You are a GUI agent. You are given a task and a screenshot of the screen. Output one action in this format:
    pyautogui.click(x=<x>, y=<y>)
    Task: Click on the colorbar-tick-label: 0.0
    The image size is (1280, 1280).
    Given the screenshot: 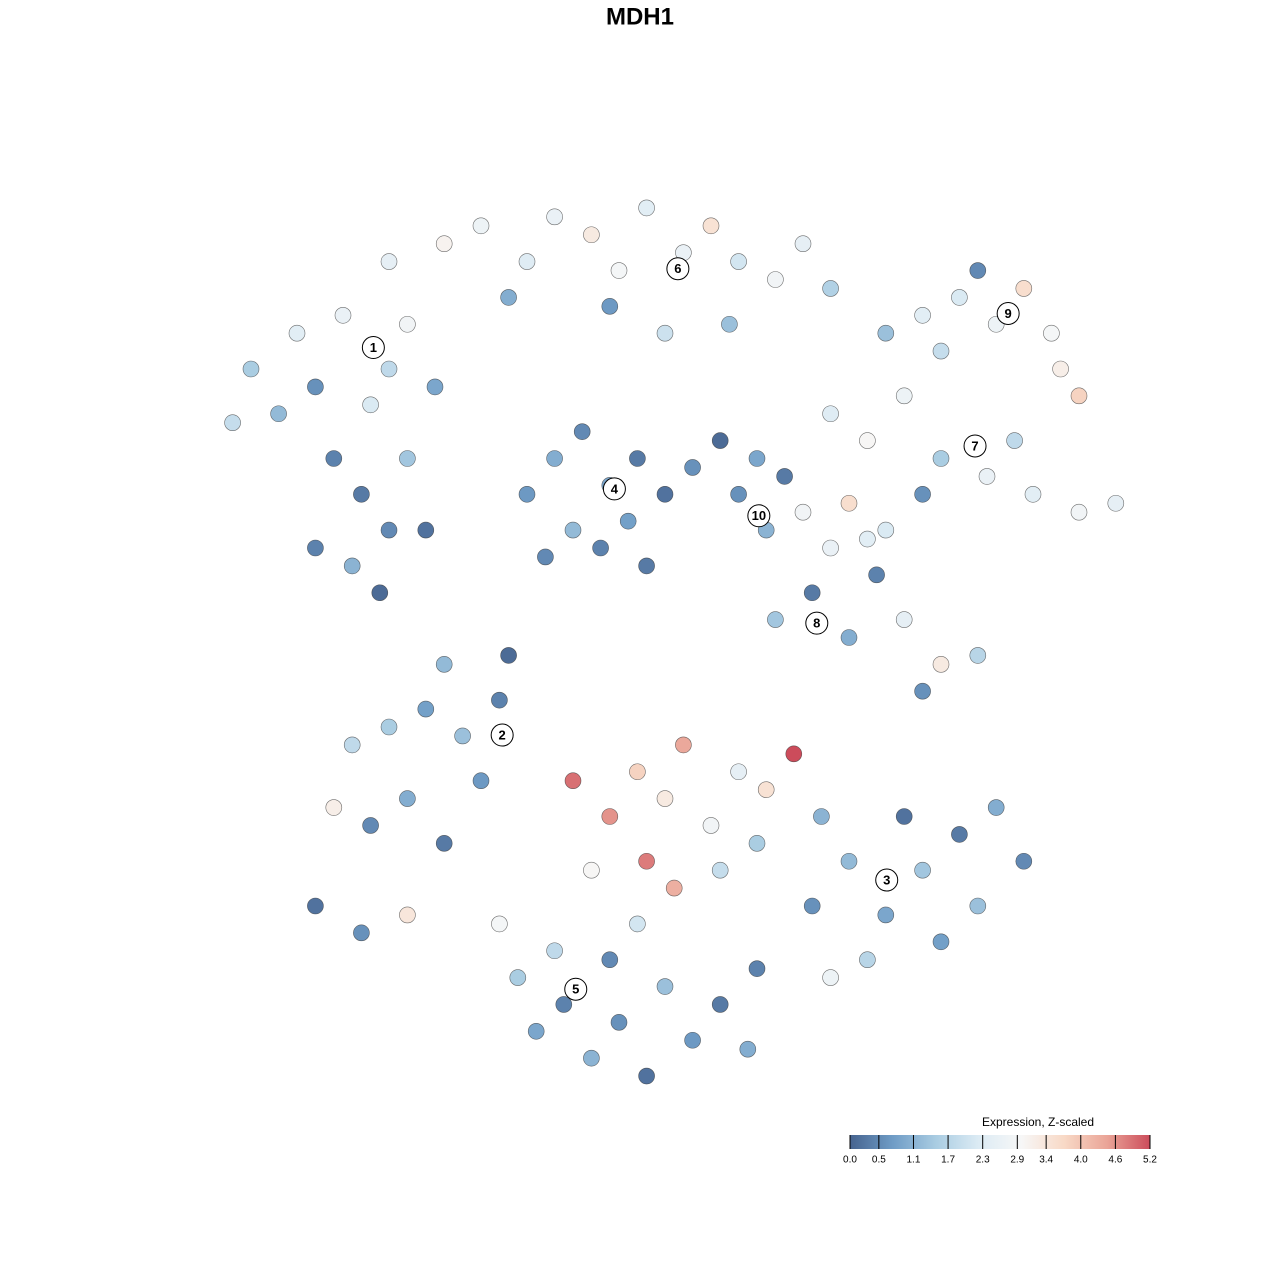 What is the action you would take?
    pyautogui.click(x=850, y=1160)
    